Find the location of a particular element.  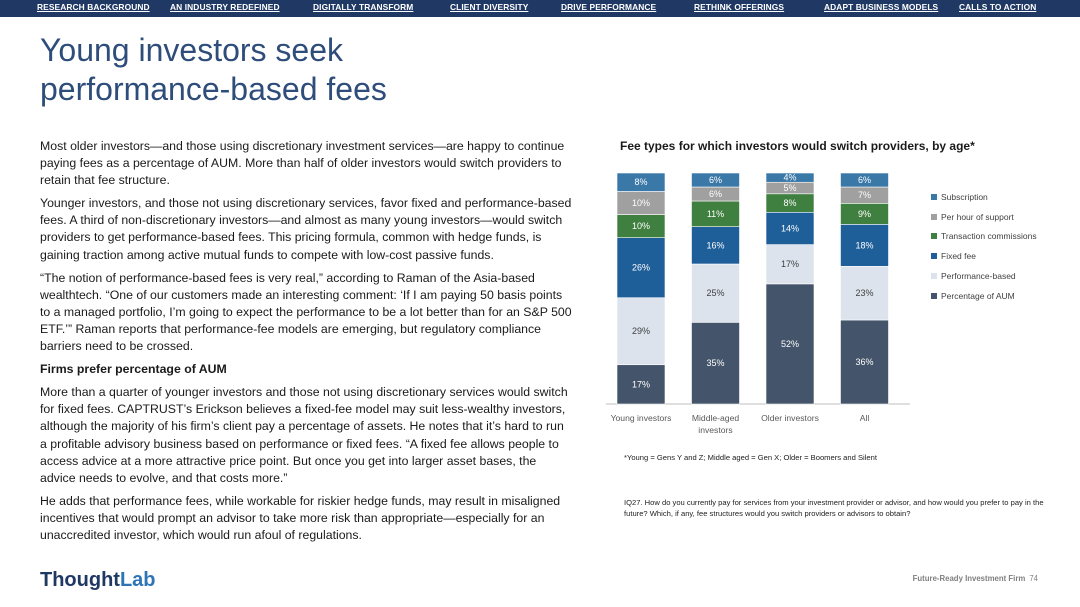

footer-title: Future-Ready Investment Firm is located at coordinates (969, 578).